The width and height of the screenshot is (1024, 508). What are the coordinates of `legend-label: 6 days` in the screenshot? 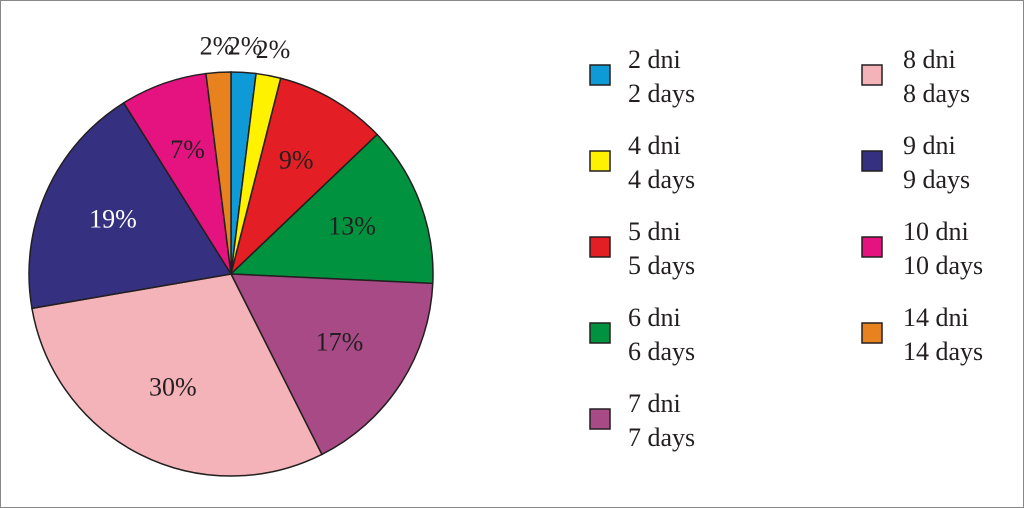 It's located at (661, 351).